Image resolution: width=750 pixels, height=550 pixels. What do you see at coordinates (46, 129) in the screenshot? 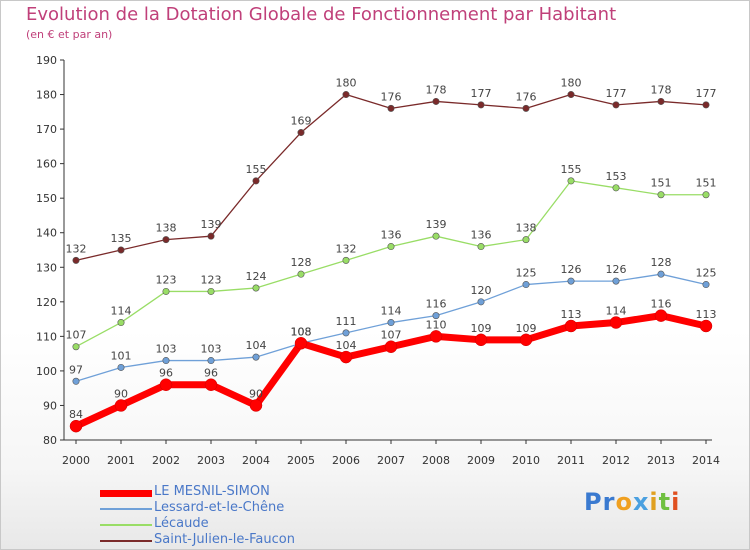
I see `y-tick-label: 170` at bounding box center [46, 129].